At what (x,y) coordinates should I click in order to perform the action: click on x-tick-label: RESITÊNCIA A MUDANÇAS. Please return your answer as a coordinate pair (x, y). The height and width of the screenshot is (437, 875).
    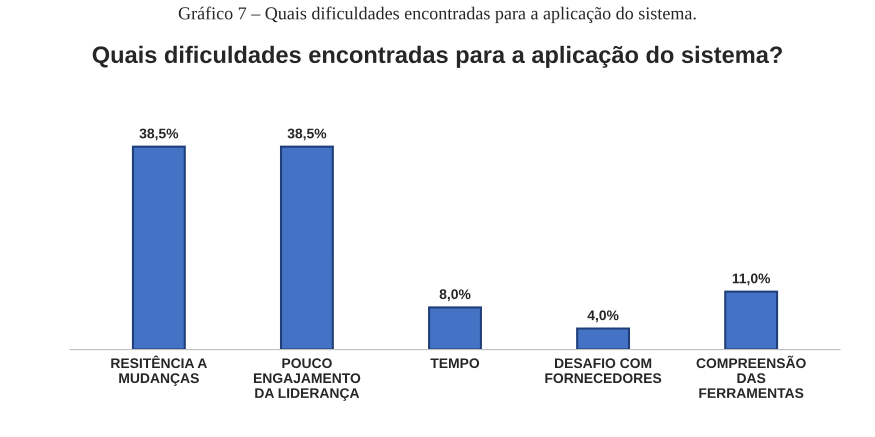
    Looking at the image, I should click on (159, 371).